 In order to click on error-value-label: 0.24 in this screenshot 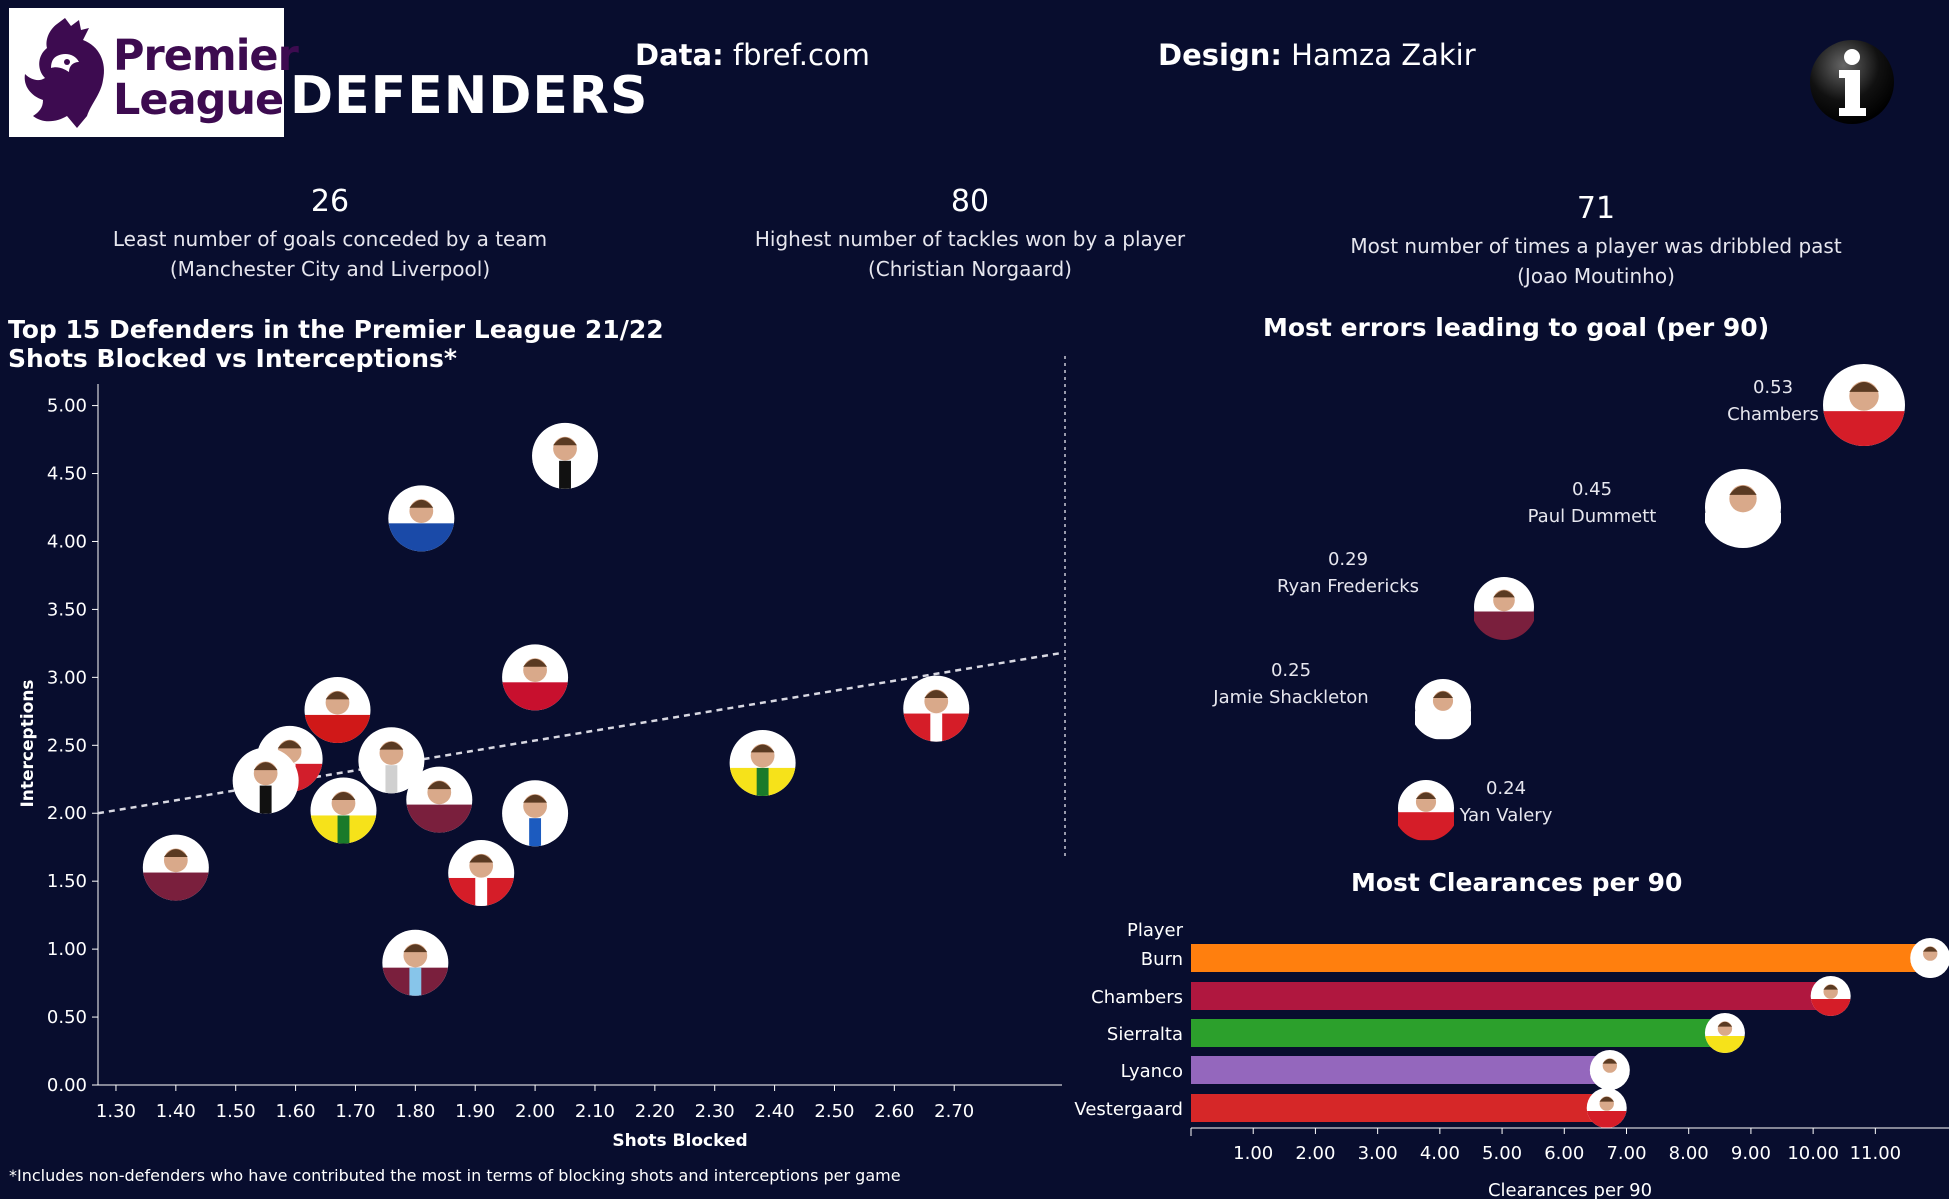, I will do `click(1506, 788)`.